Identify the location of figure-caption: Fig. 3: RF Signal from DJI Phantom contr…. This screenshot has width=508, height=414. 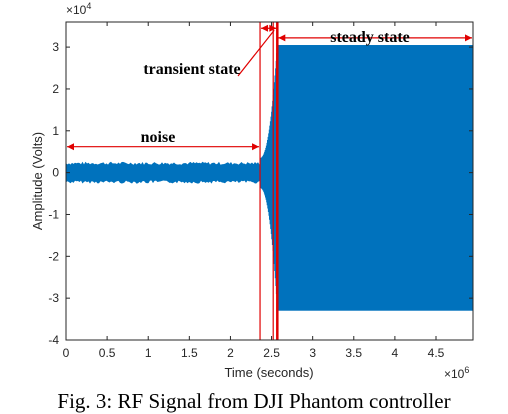
(254, 401).